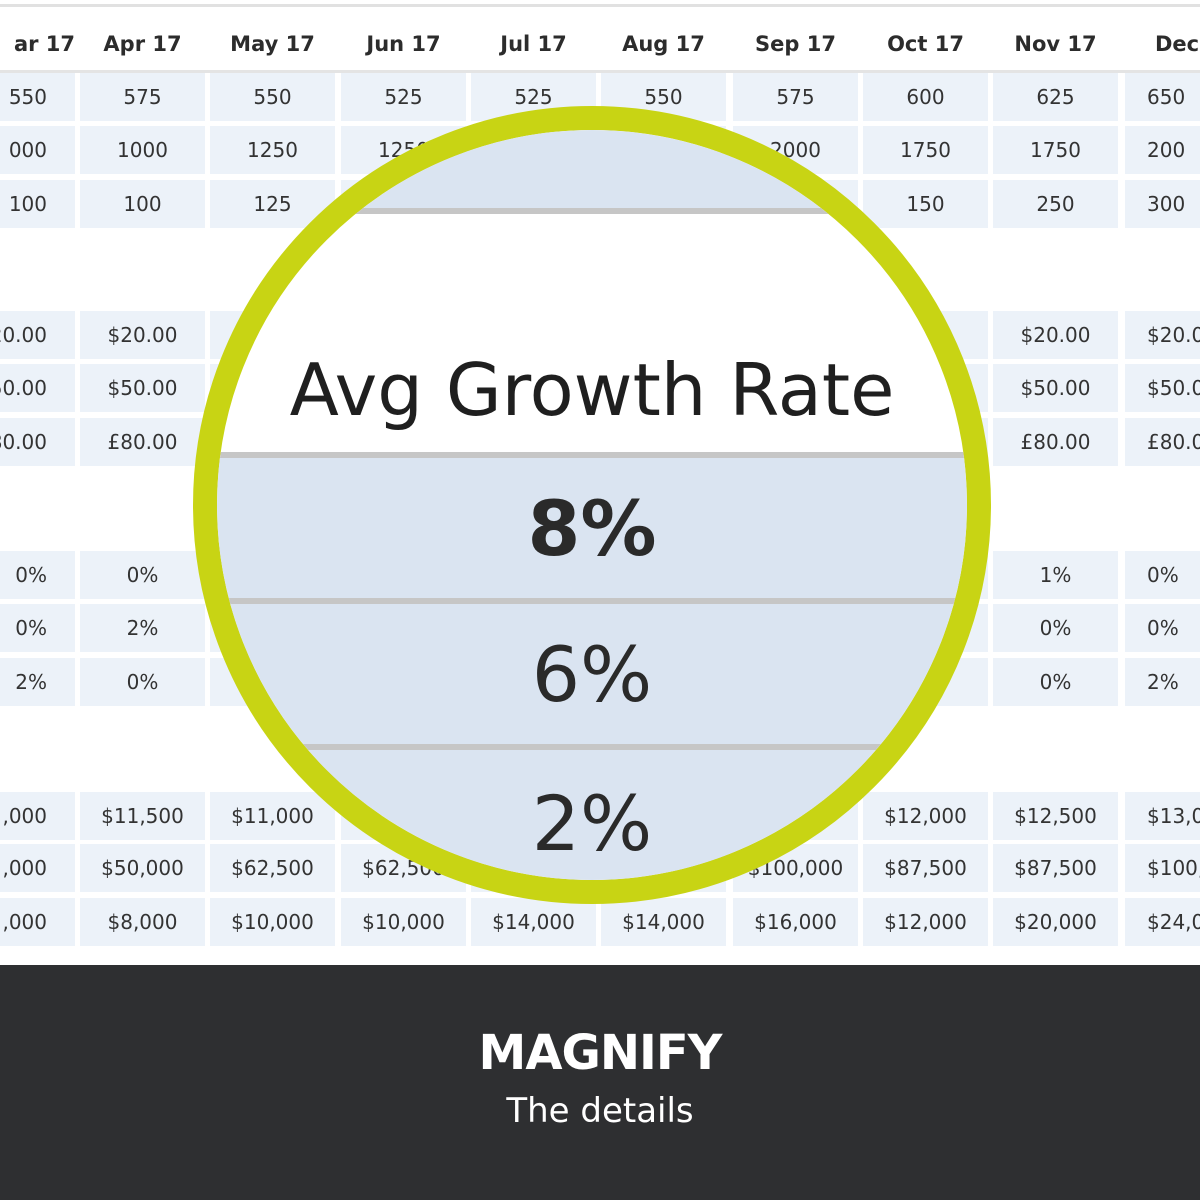 The height and width of the screenshot is (1200, 1200). Describe the element at coordinates (37, 442) in the screenshot. I see `table-cell: 80.00` at that location.